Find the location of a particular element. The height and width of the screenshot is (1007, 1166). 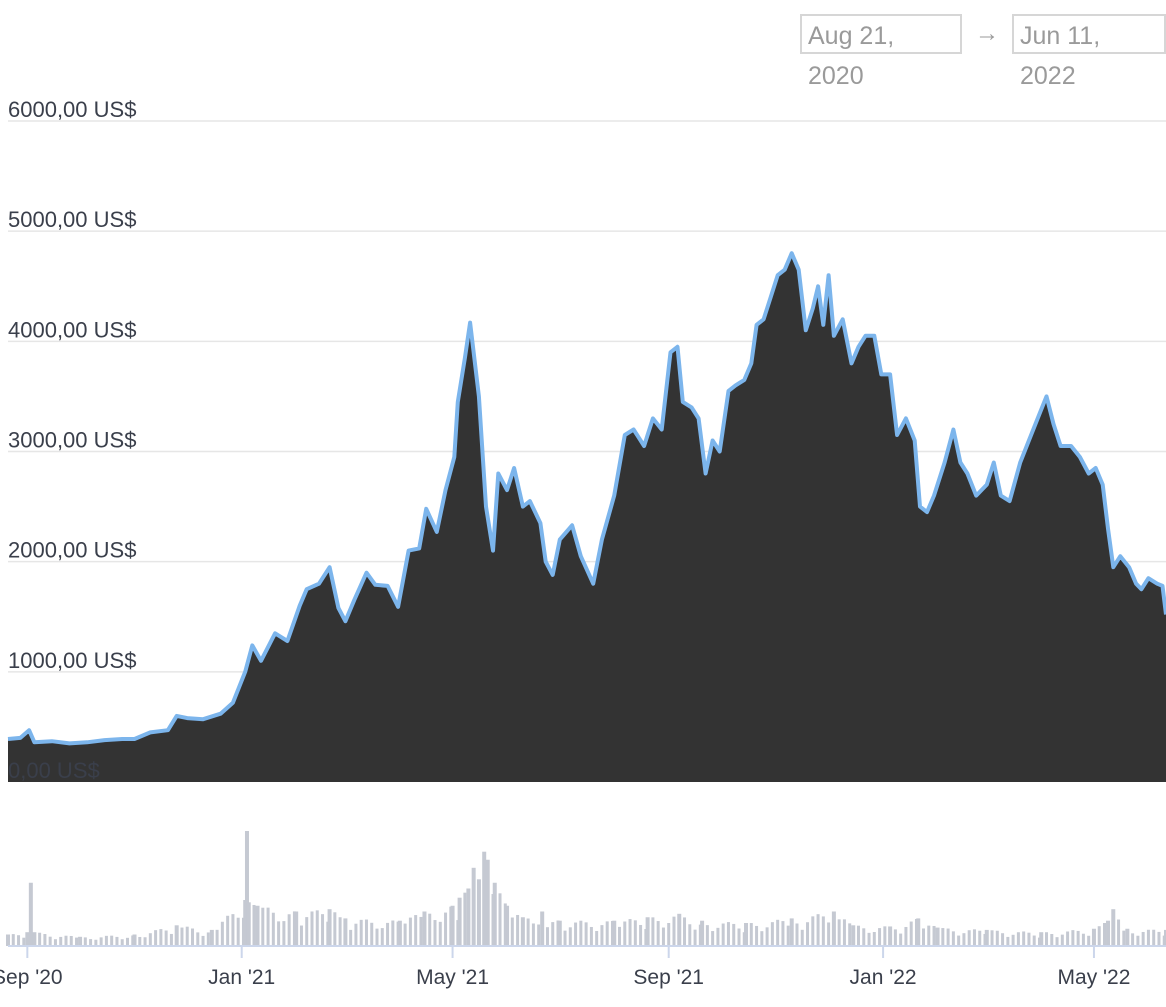

y-tick-label: 3000,00 US$ is located at coordinates (72, 440).